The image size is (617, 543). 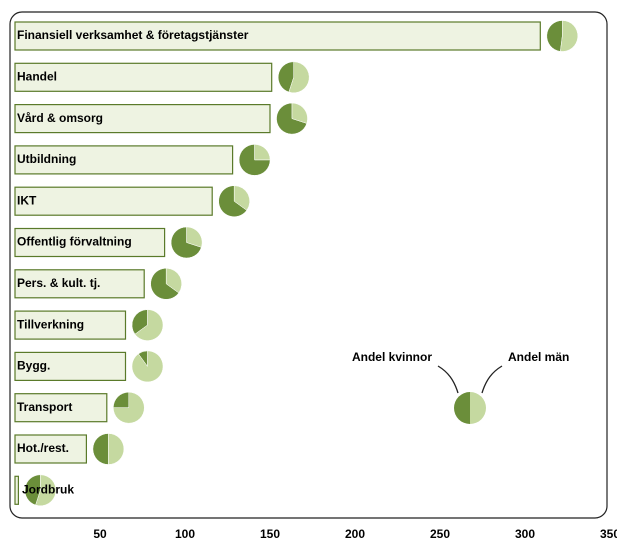 I want to click on x-tick-label: 350, so click(x=608, y=534).